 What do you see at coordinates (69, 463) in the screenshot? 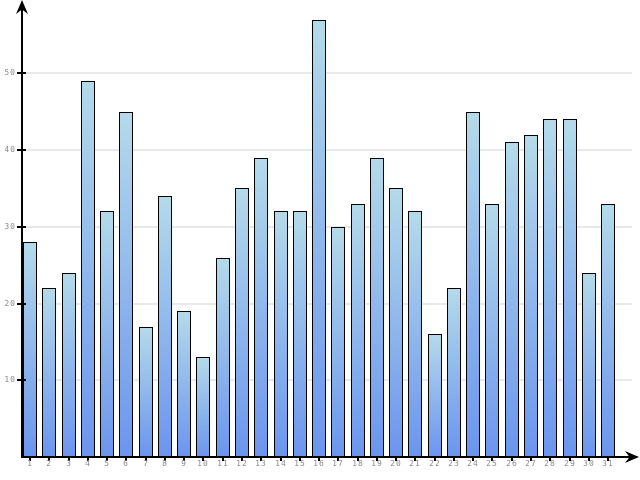
I see `x-tick-label: 3` at bounding box center [69, 463].